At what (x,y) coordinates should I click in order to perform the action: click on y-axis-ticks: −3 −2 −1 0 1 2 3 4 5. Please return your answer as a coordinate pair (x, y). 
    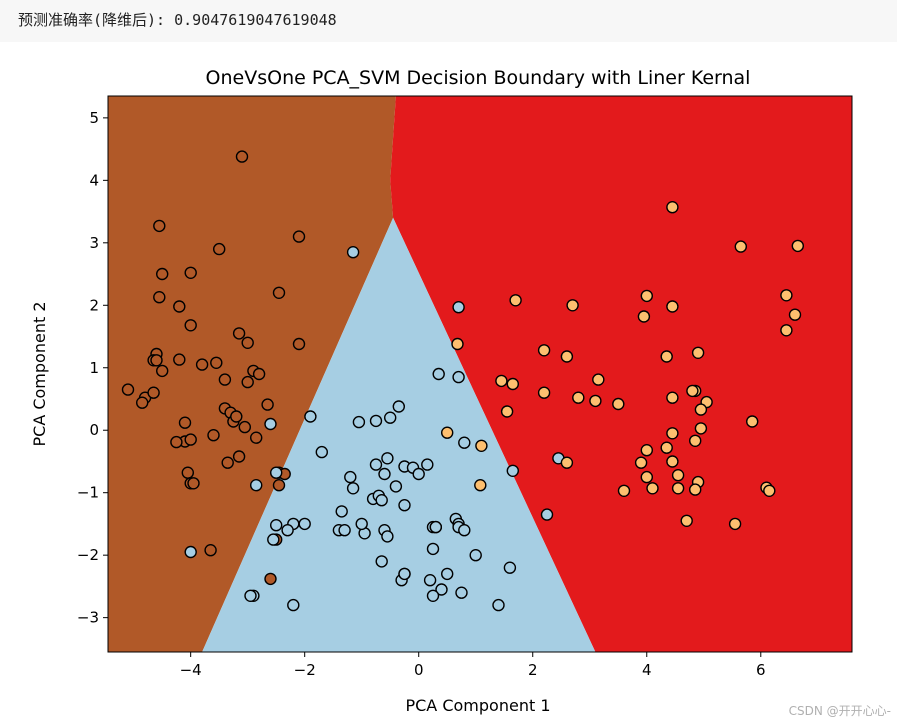
    Looking at the image, I should click on (92, 368).